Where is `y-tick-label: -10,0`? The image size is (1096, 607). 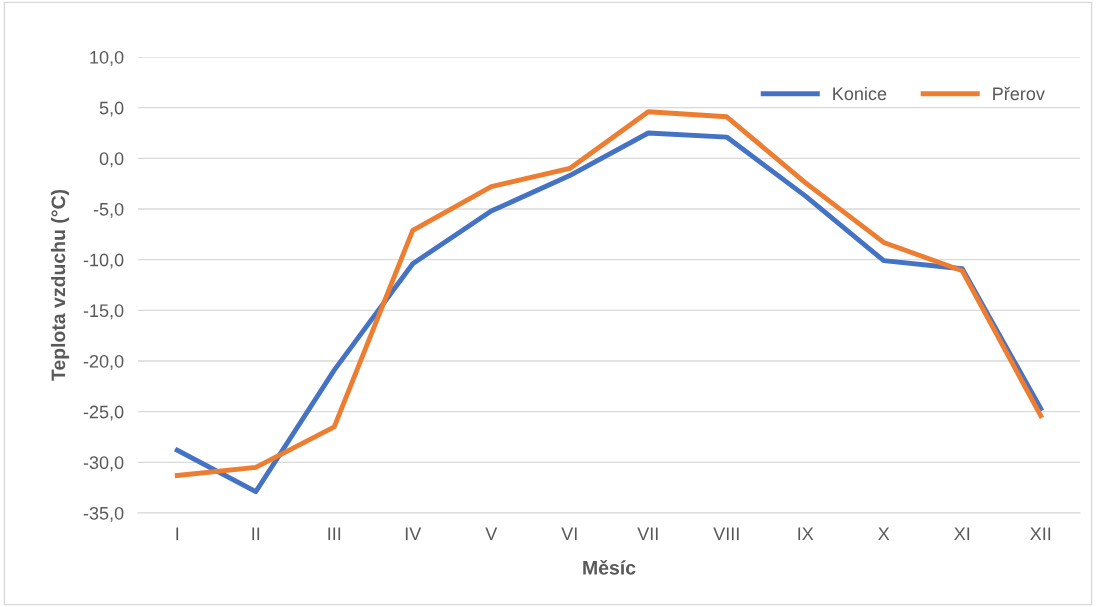
y-tick-label: -10,0 is located at coordinates (103, 261).